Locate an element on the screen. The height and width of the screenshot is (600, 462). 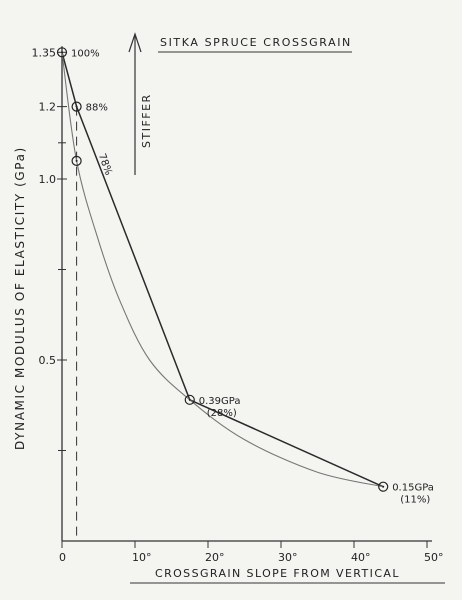
x-tick-label: 40° is located at coordinates (361, 557).